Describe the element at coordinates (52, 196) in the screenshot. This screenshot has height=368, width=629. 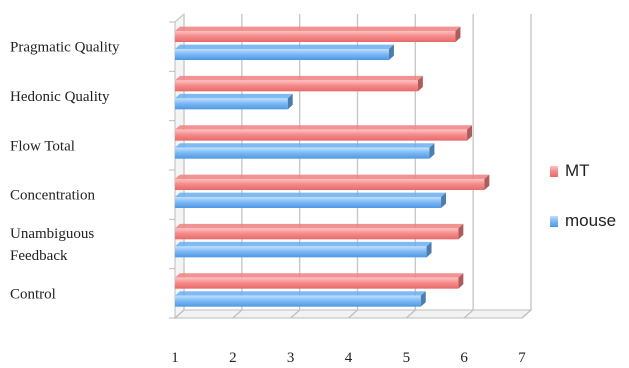
I see `category-label-concentration: Concentration` at that location.